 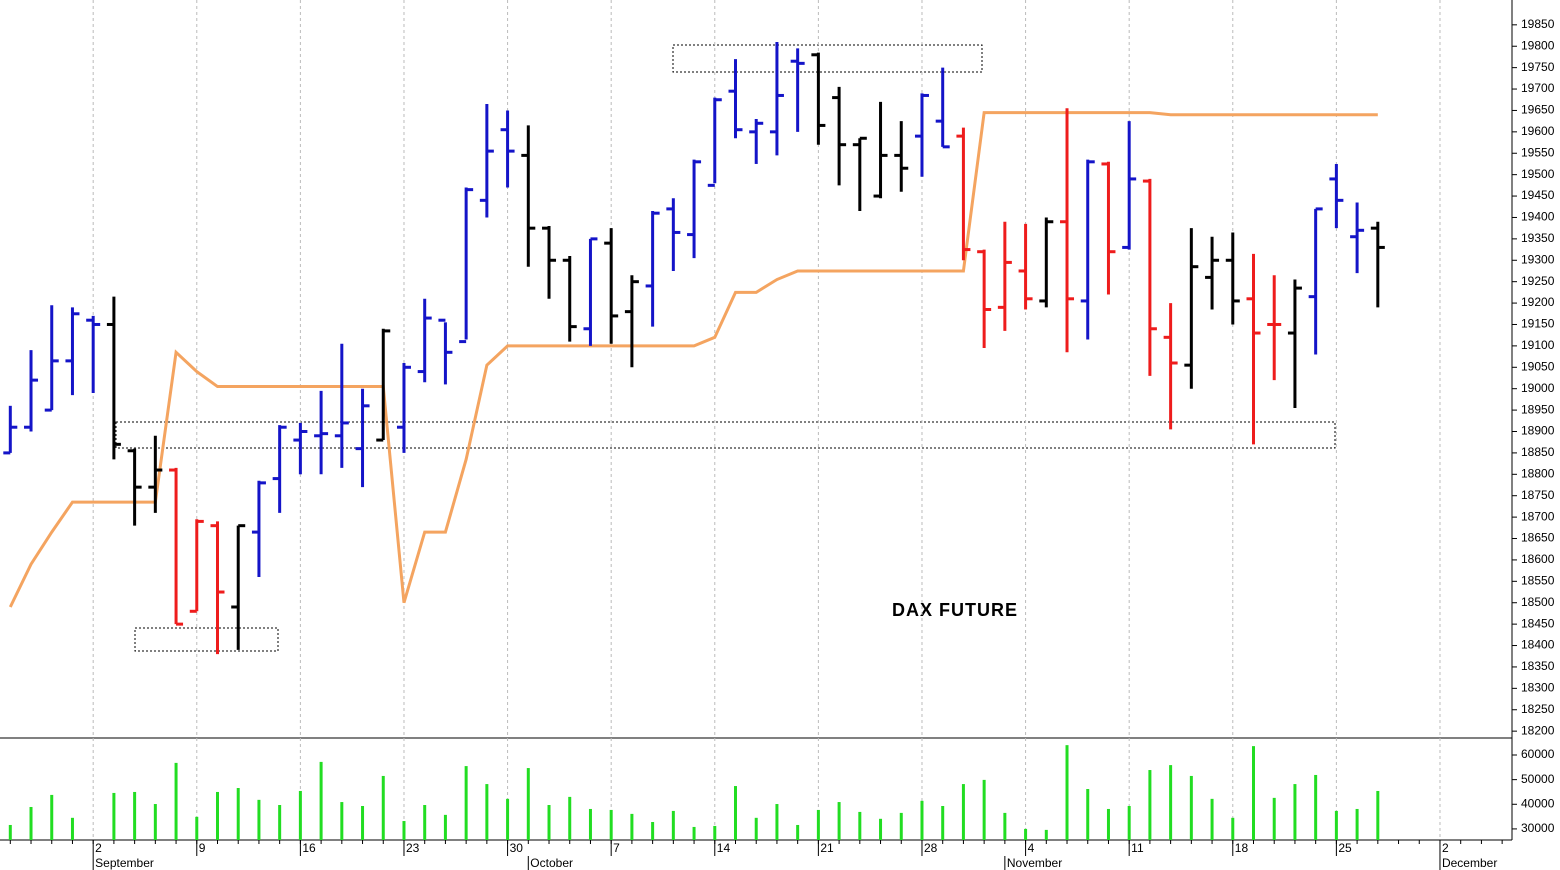 I want to click on y-tick-label: 18700, so click(x=1538, y=516).